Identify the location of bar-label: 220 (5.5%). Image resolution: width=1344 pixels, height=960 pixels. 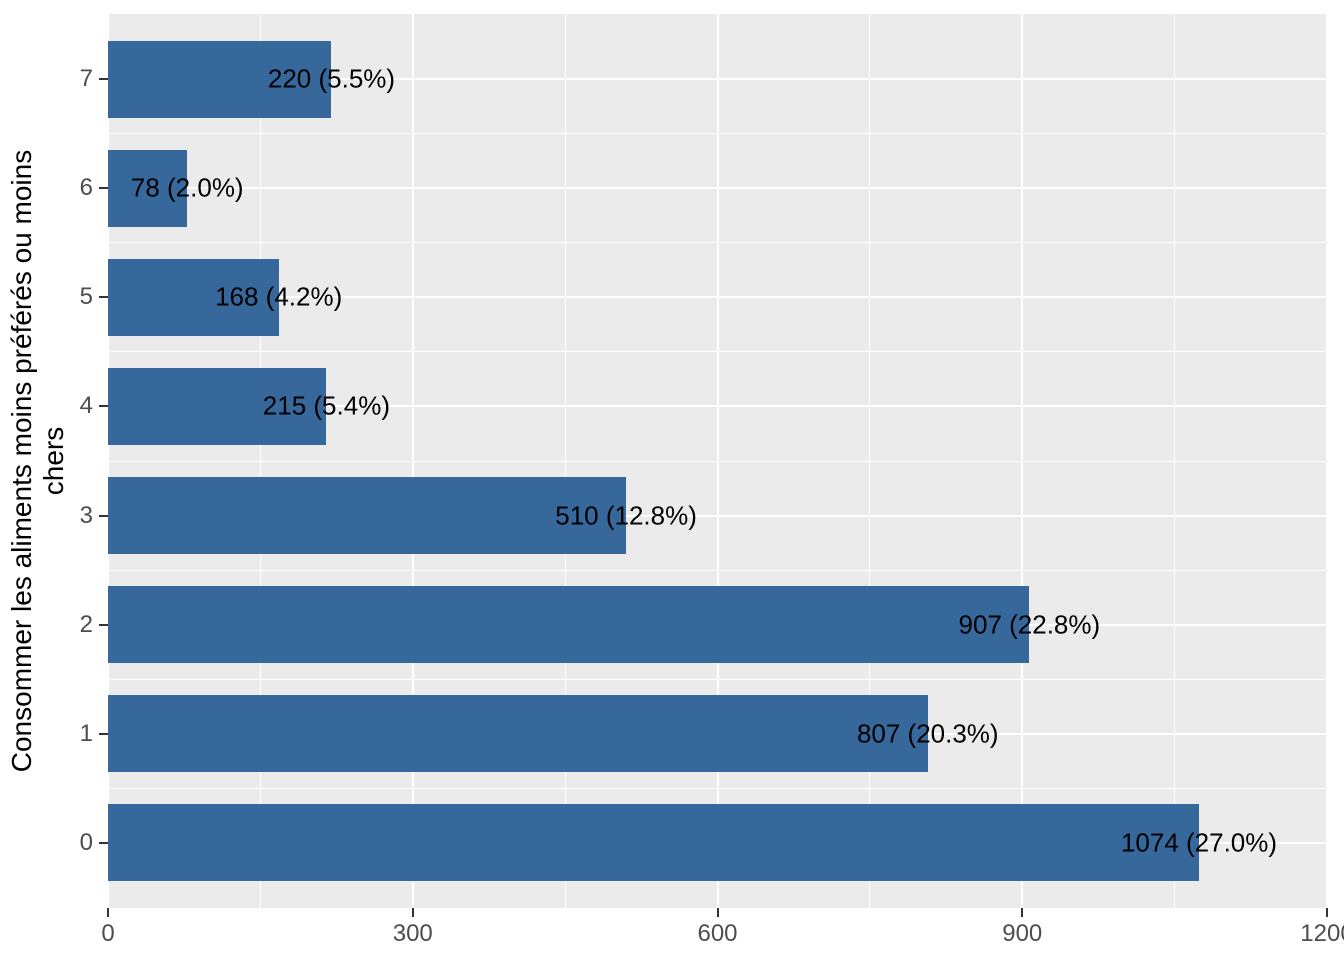
(331, 78).